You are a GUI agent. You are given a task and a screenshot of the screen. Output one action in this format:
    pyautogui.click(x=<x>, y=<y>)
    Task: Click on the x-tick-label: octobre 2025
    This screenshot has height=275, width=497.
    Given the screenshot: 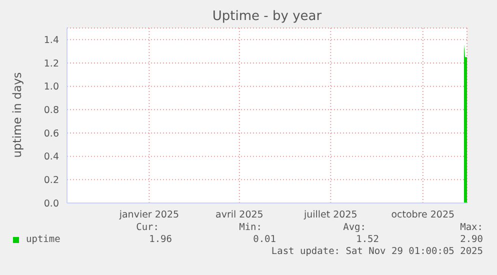 What is the action you would take?
    pyautogui.click(x=423, y=215)
    